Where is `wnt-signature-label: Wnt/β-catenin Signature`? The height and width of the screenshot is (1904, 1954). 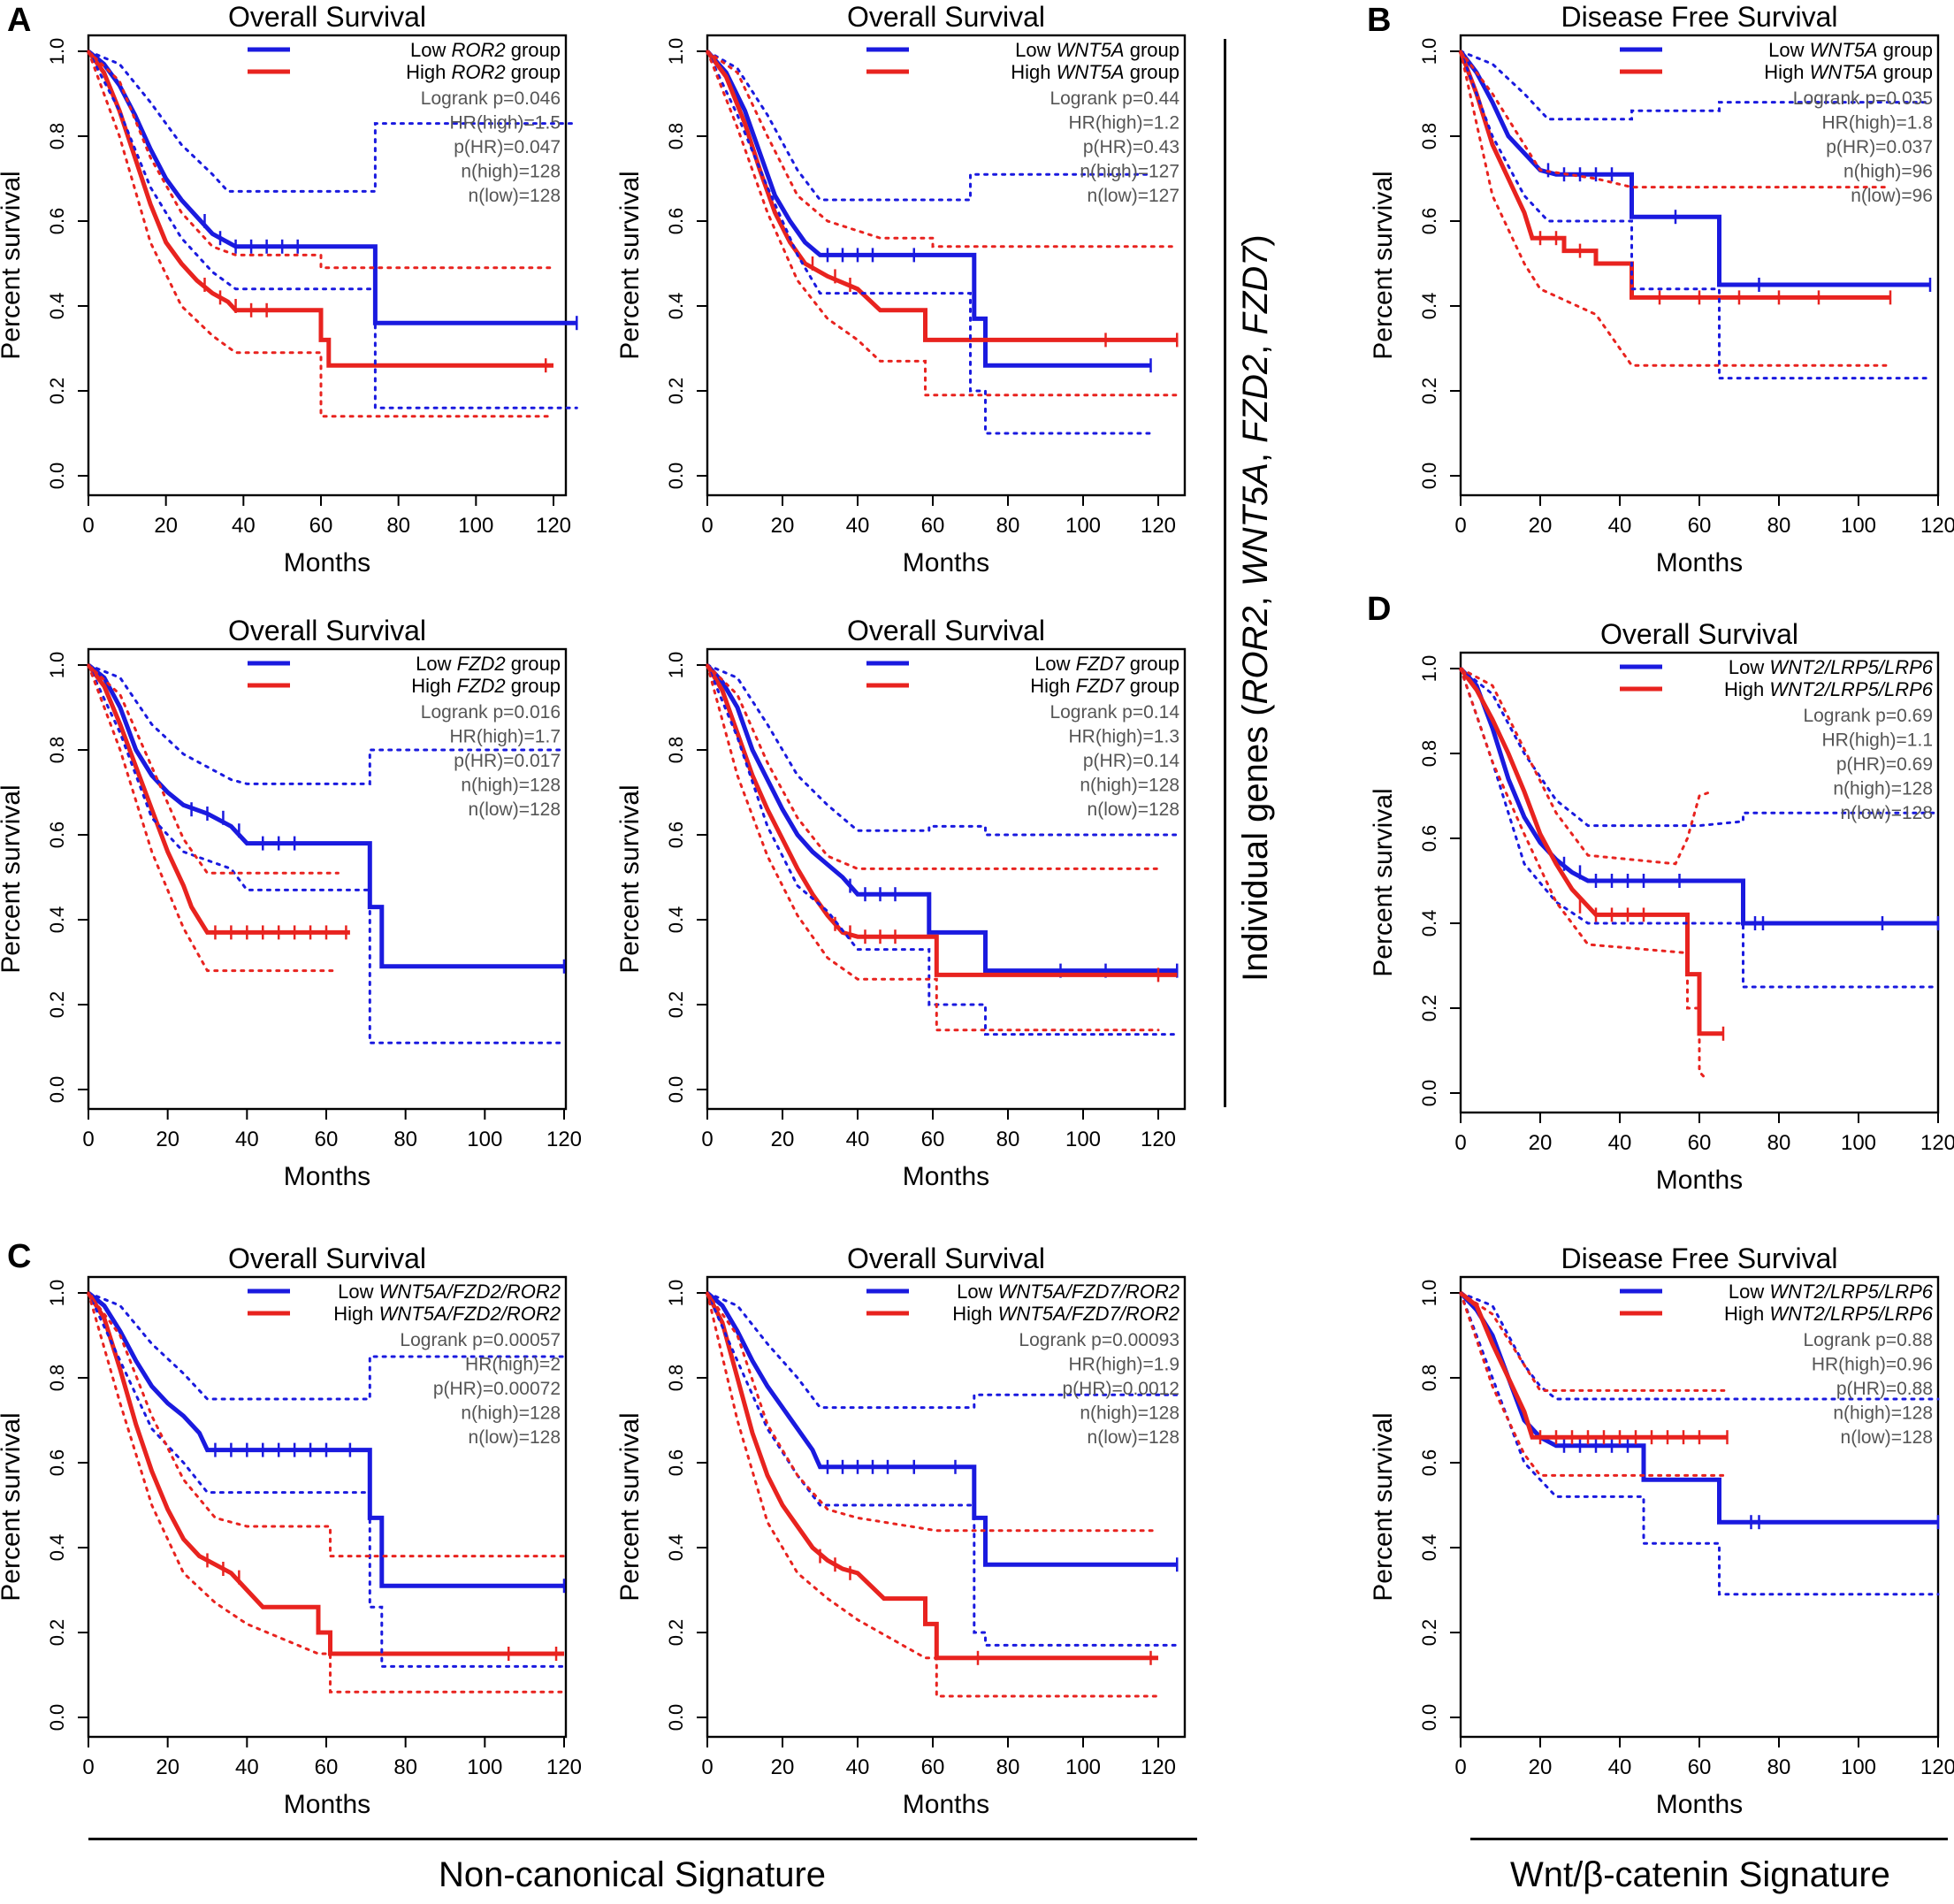 wnt-signature-label: Wnt/β-catenin Signature is located at coordinates (1700, 1874).